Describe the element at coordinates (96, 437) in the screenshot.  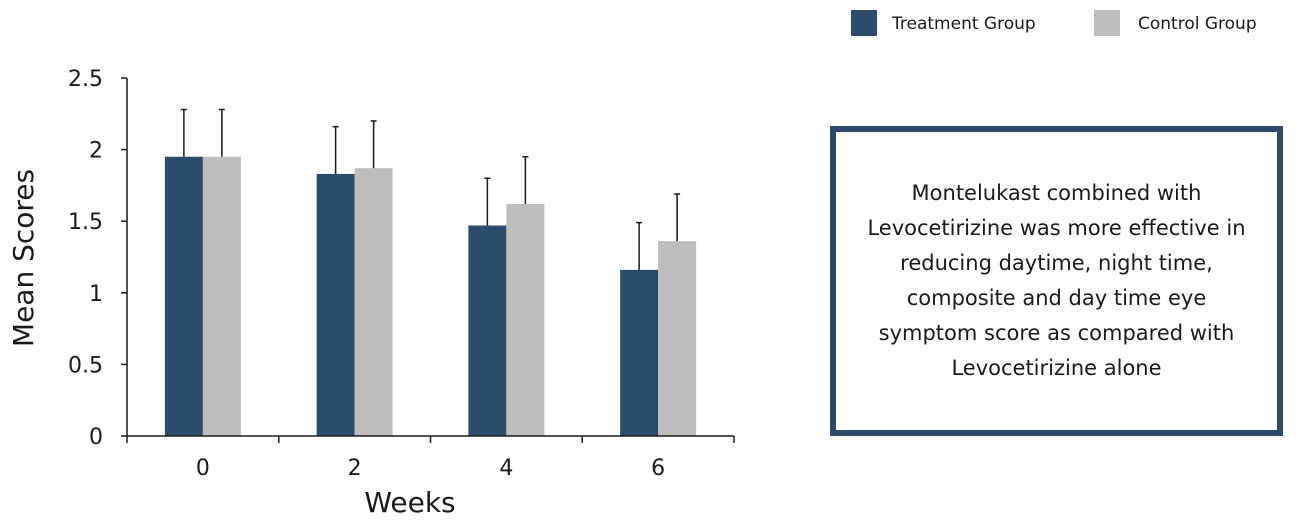
I see `y-tick-label: 0` at that location.